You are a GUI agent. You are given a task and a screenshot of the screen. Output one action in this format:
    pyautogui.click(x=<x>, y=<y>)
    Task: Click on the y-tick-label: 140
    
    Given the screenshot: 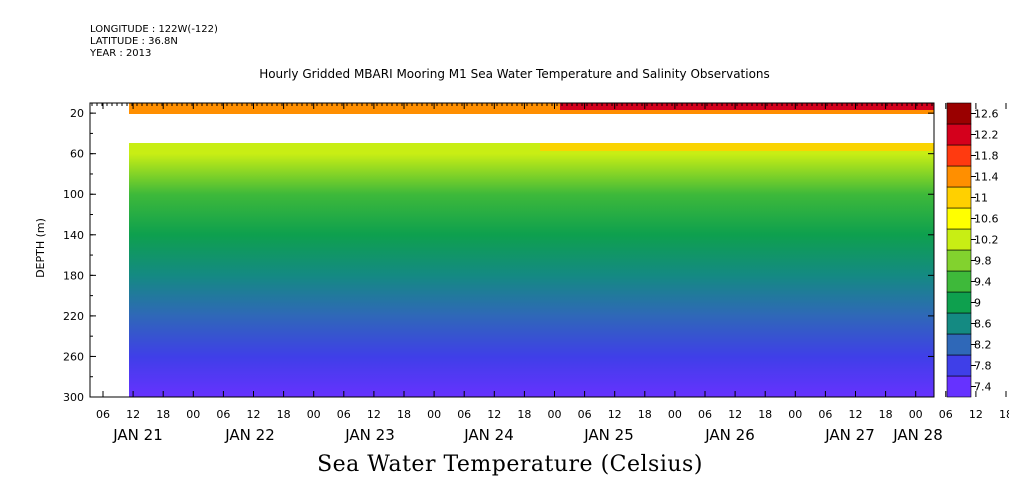 What is the action you would take?
    pyautogui.click(x=73, y=235)
    